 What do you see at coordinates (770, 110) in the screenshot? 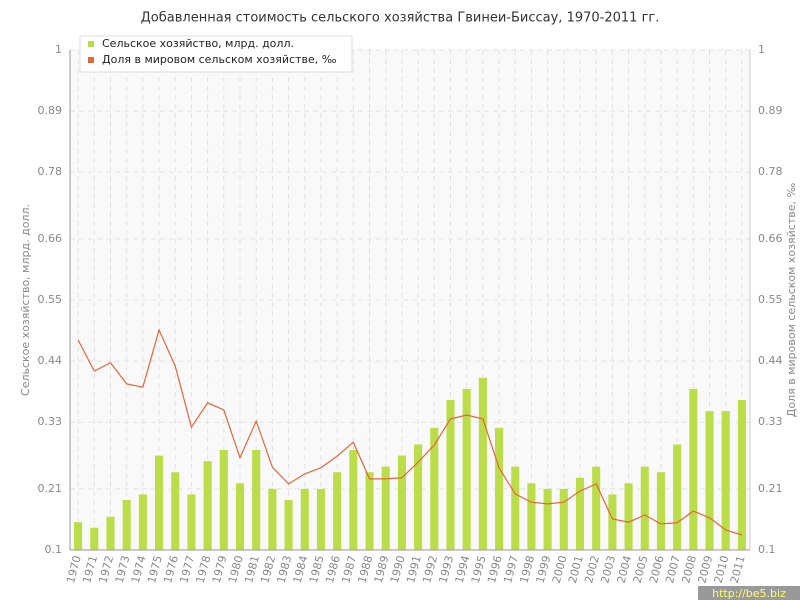
I see `y2-tick-label: 0.89` at bounding box center [770, 110].